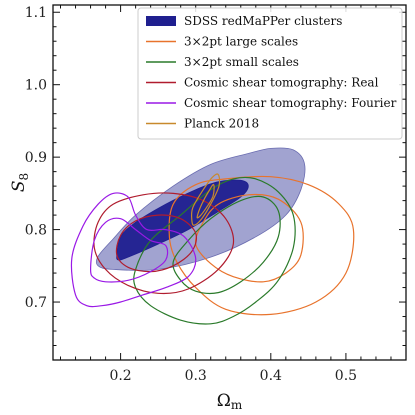 The width and height of the screenshot is (415, 415). What do you see at coordinates (120, 376) in the screenshot?
I see `x-tick-label: 0.2` at bounding box center [120, 376].